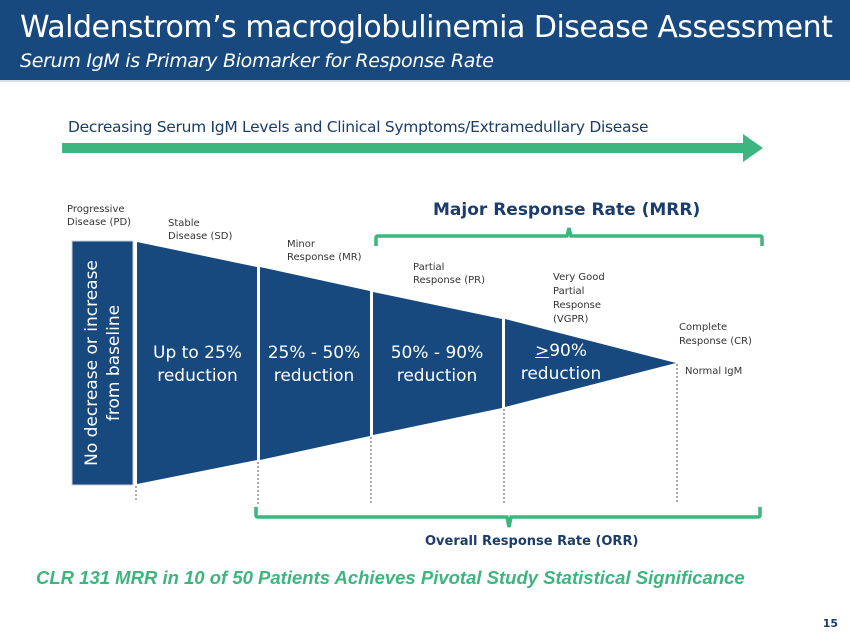  What do you see at coordinates (197, 353) in the screenshot?
I see `segment-text-line: Up to 25%` at bounding box center [197, 353].